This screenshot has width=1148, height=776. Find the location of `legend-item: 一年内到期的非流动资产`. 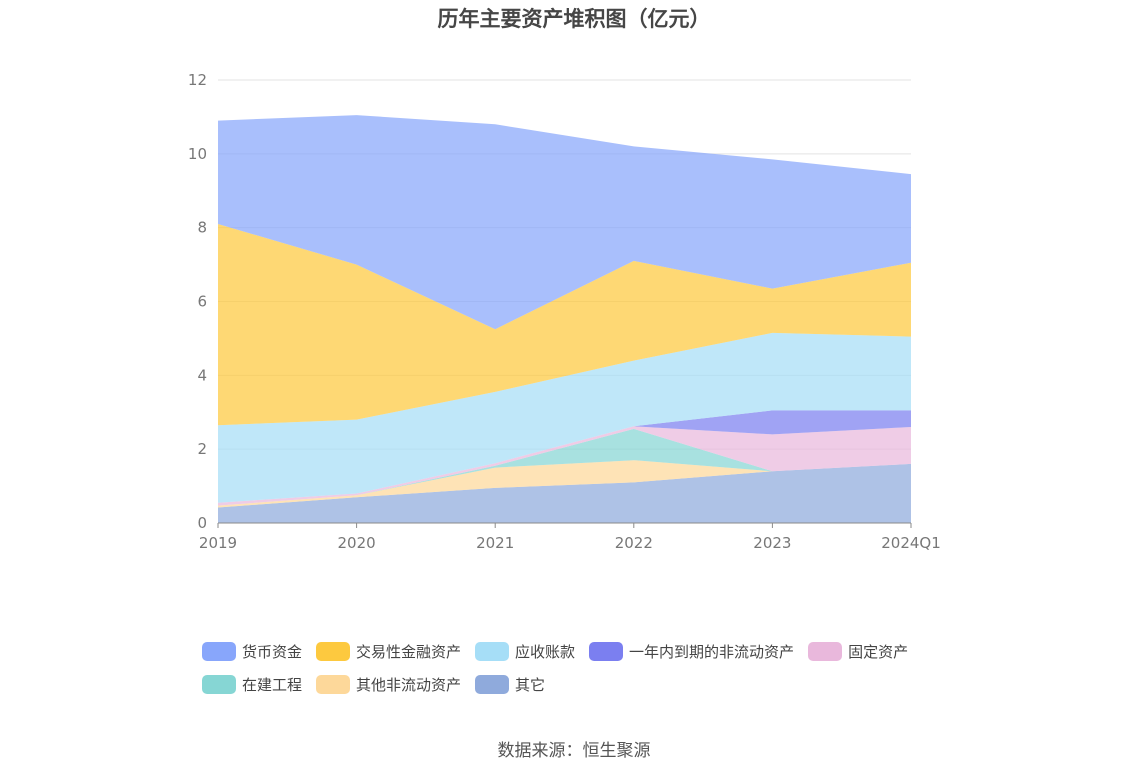

legend-item: 一年内到期的非流动资产 is located at coordinates (691, 651).